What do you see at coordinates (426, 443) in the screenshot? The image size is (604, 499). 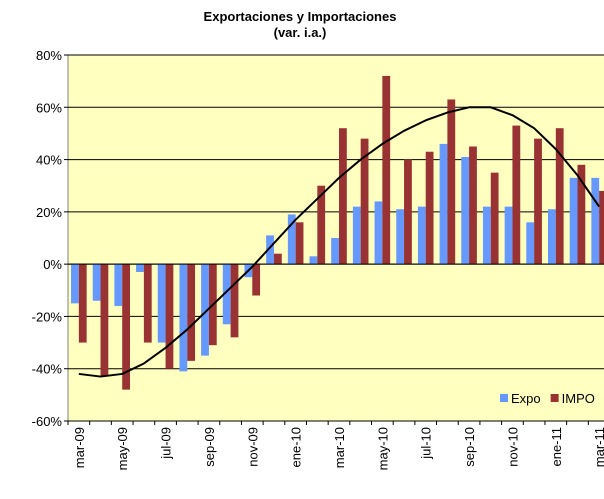 I see `x-tick-label: jul-10` at bounding box center [426, 443].